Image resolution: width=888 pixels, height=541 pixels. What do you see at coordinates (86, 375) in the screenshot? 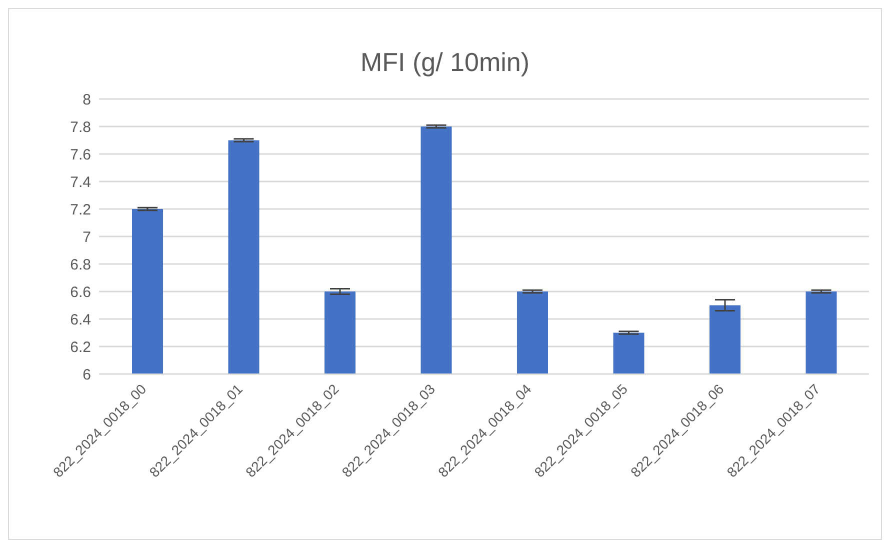
I see `y-tick-label: 6` at bounding box center [86, 375].